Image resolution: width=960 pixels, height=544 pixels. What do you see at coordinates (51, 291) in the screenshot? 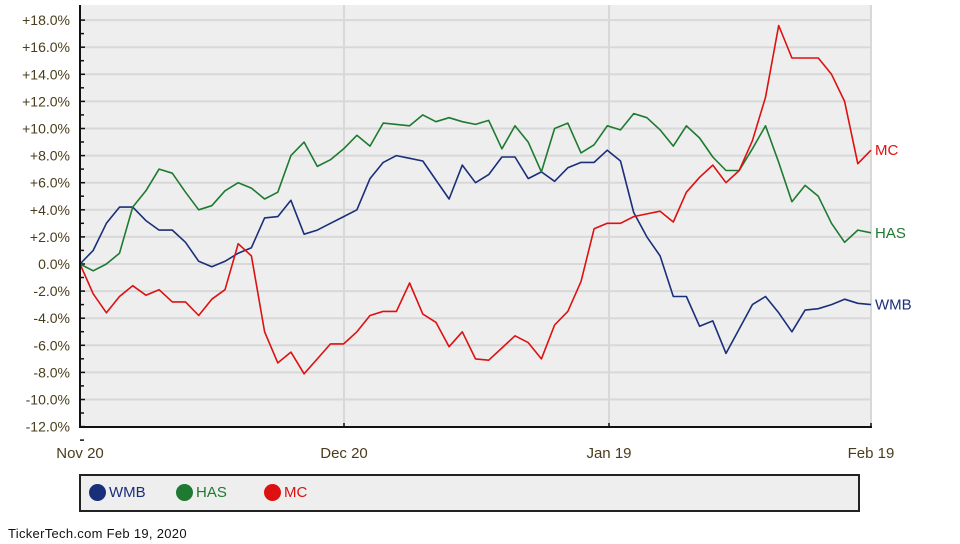
I see `y-tick-label: -2.0%` at bounding box center [51, 291].